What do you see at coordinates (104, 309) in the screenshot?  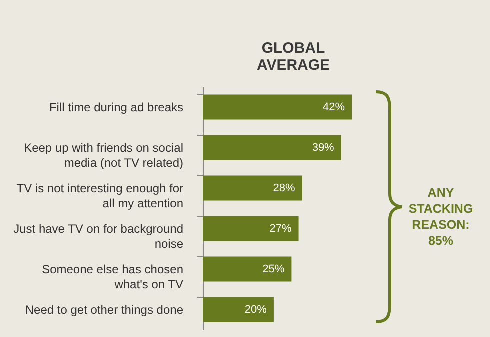 I see `y-tick-label: Need to get other things done` at bounding box center [104, 309].